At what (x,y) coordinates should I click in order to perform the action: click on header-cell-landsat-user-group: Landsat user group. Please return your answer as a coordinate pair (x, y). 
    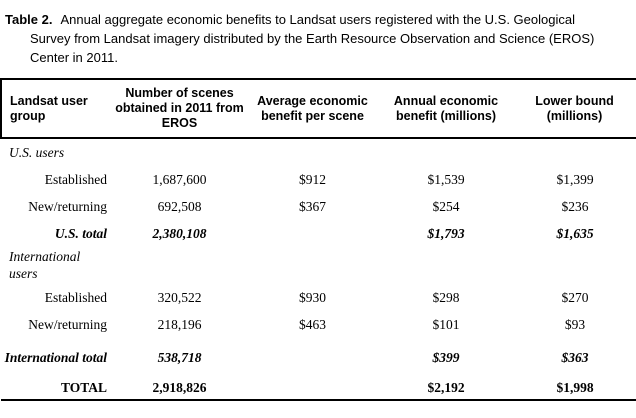
    Looking at the image, I should click on (49, 108).